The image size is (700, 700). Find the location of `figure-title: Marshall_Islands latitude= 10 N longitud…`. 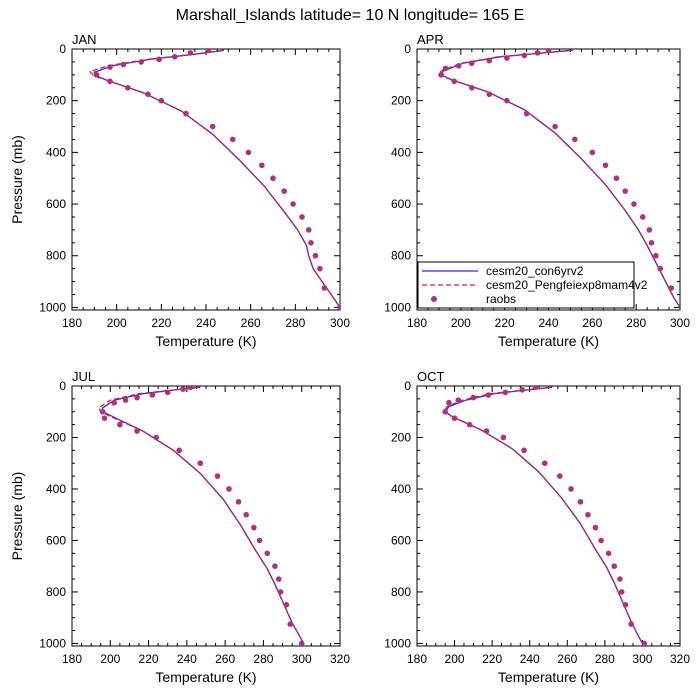

figure-title: Marshall_Islands latitude= 10 N longitud… is located at coordinates (350, 15).